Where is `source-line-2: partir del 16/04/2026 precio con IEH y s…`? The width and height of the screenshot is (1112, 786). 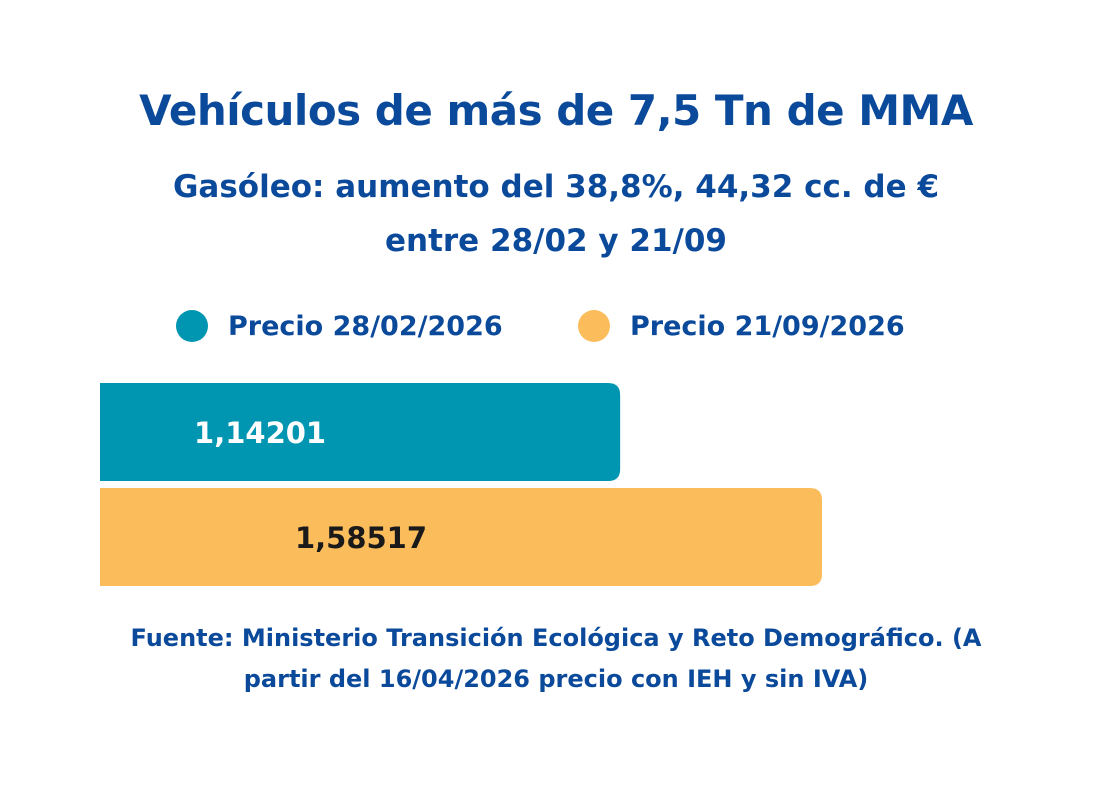
source-line-2: partir del 16/04/2026 precio con IEH y s… is located at coordinates (556, 679).